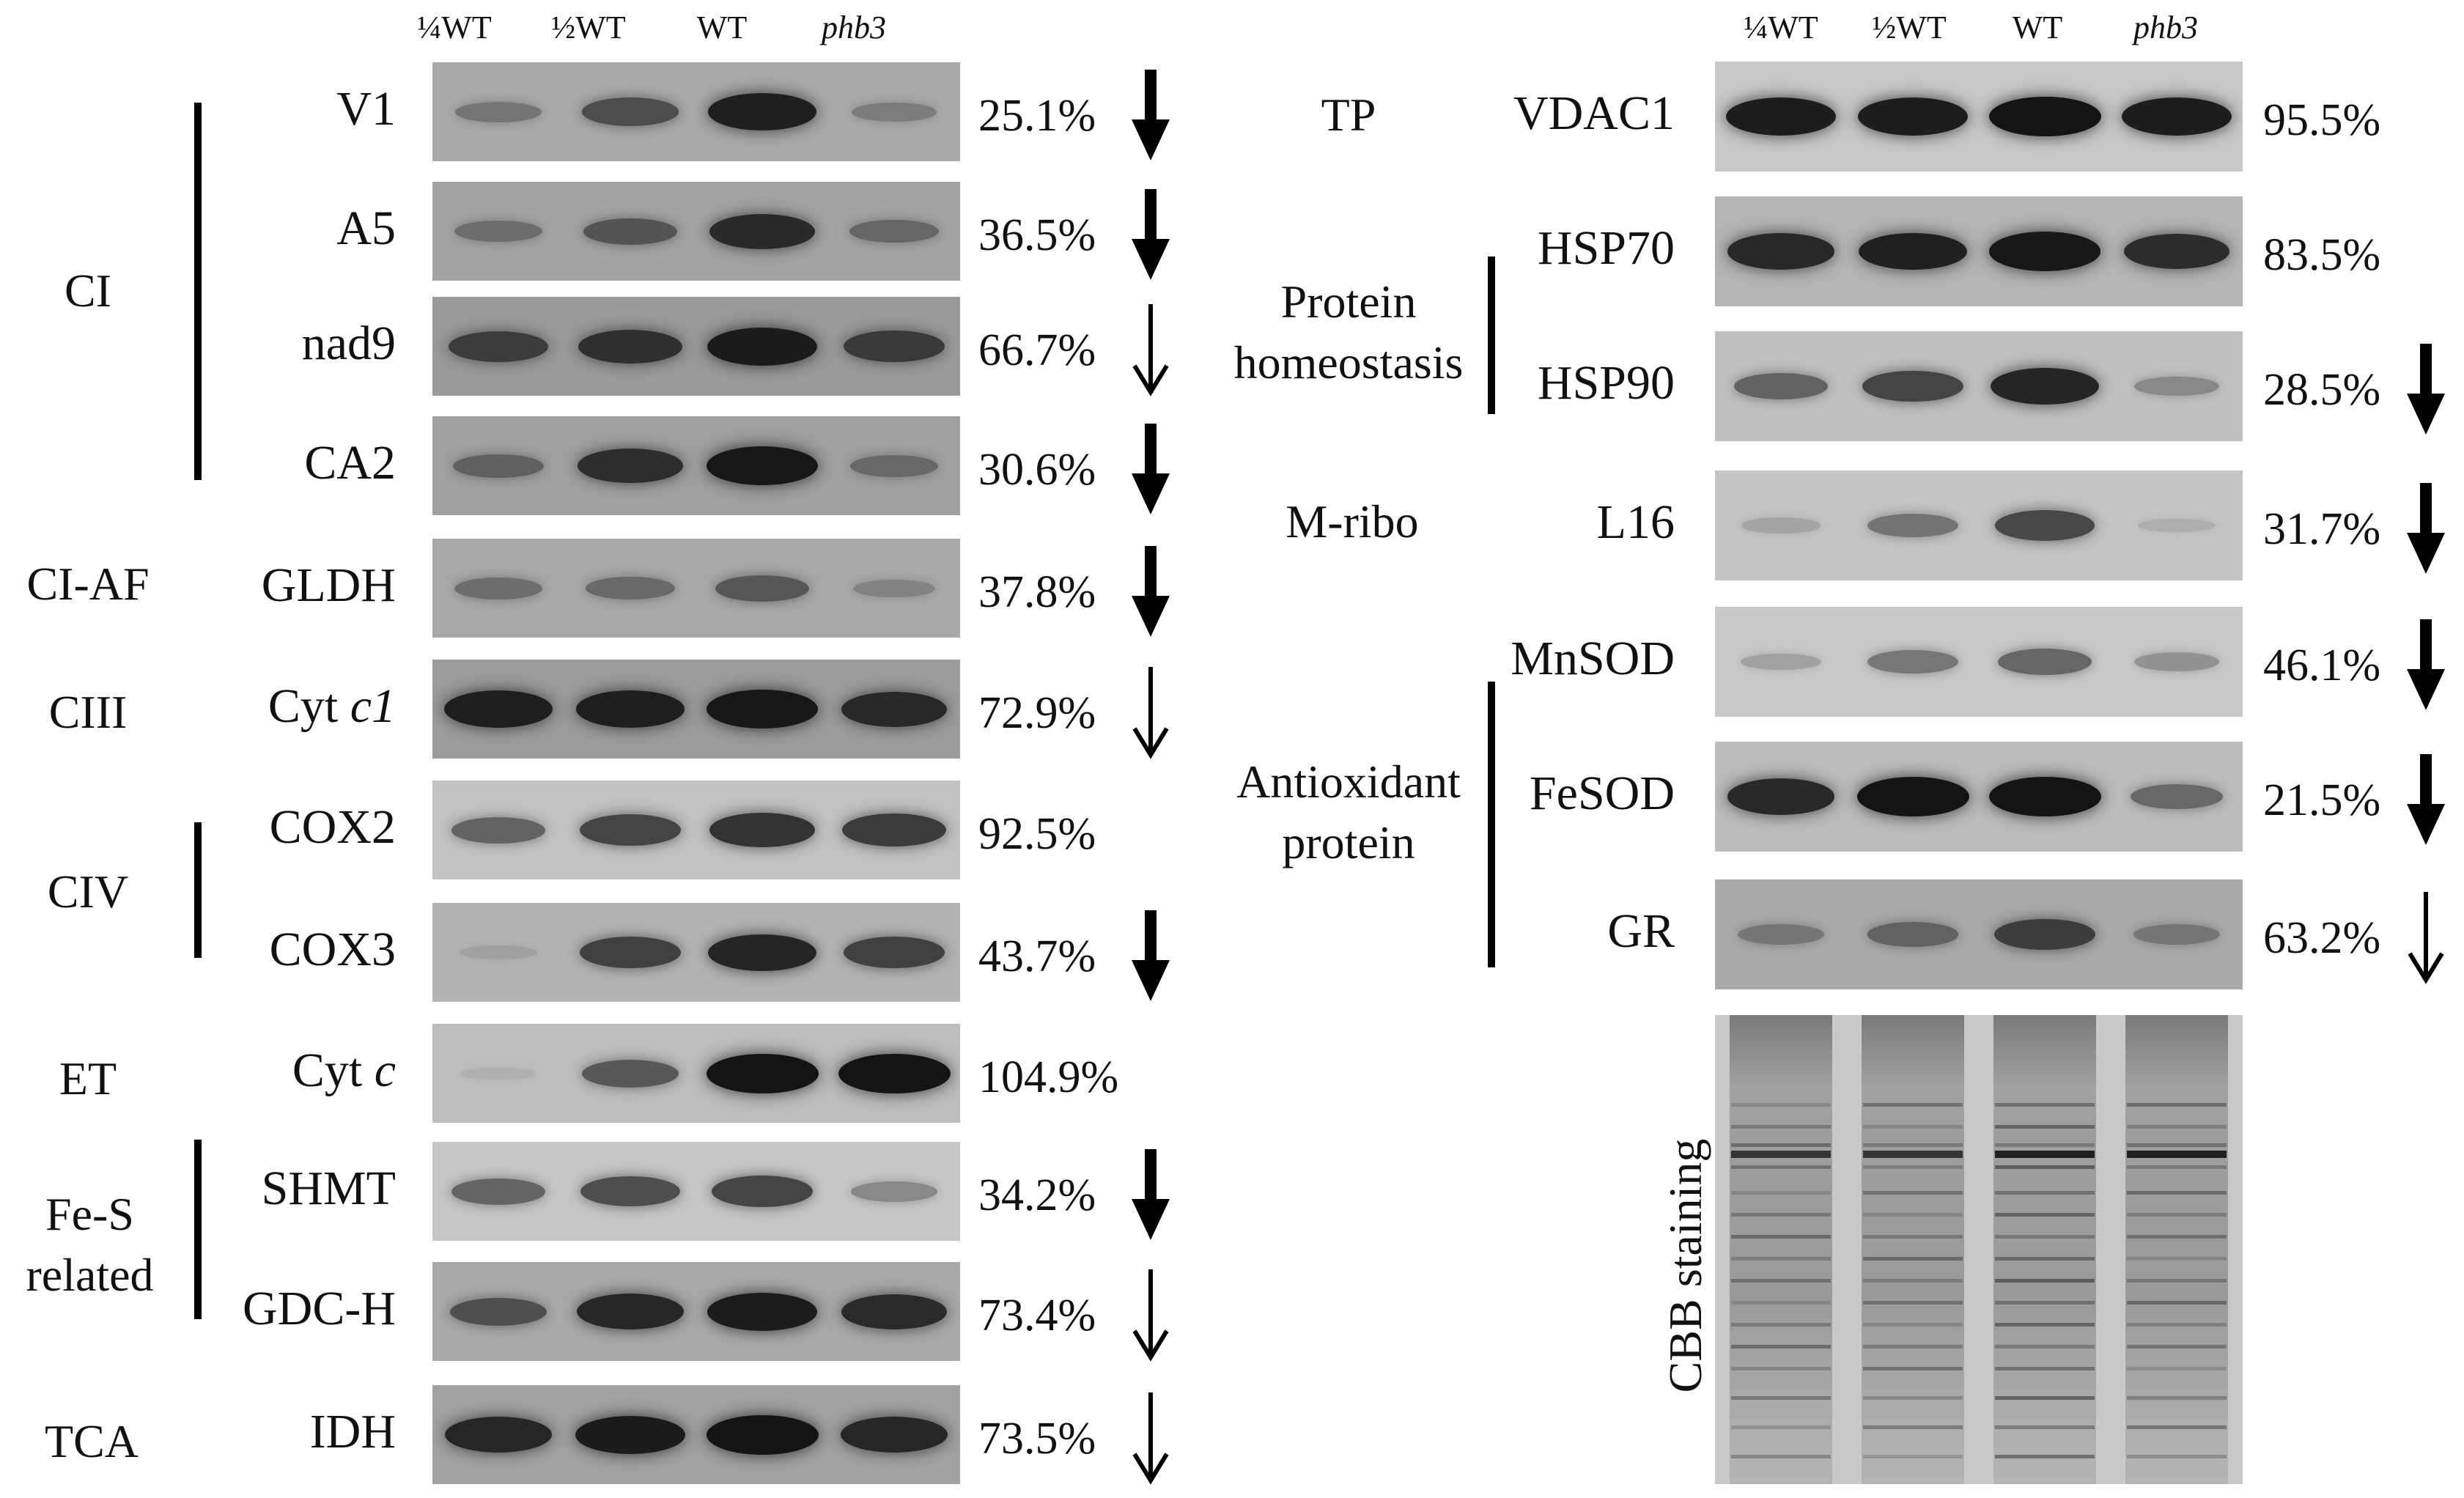 The image size is (2464, 1498). Describe the element at coordinates (1979, 797) in the screenshot. I see `blot-fesod` at that location.